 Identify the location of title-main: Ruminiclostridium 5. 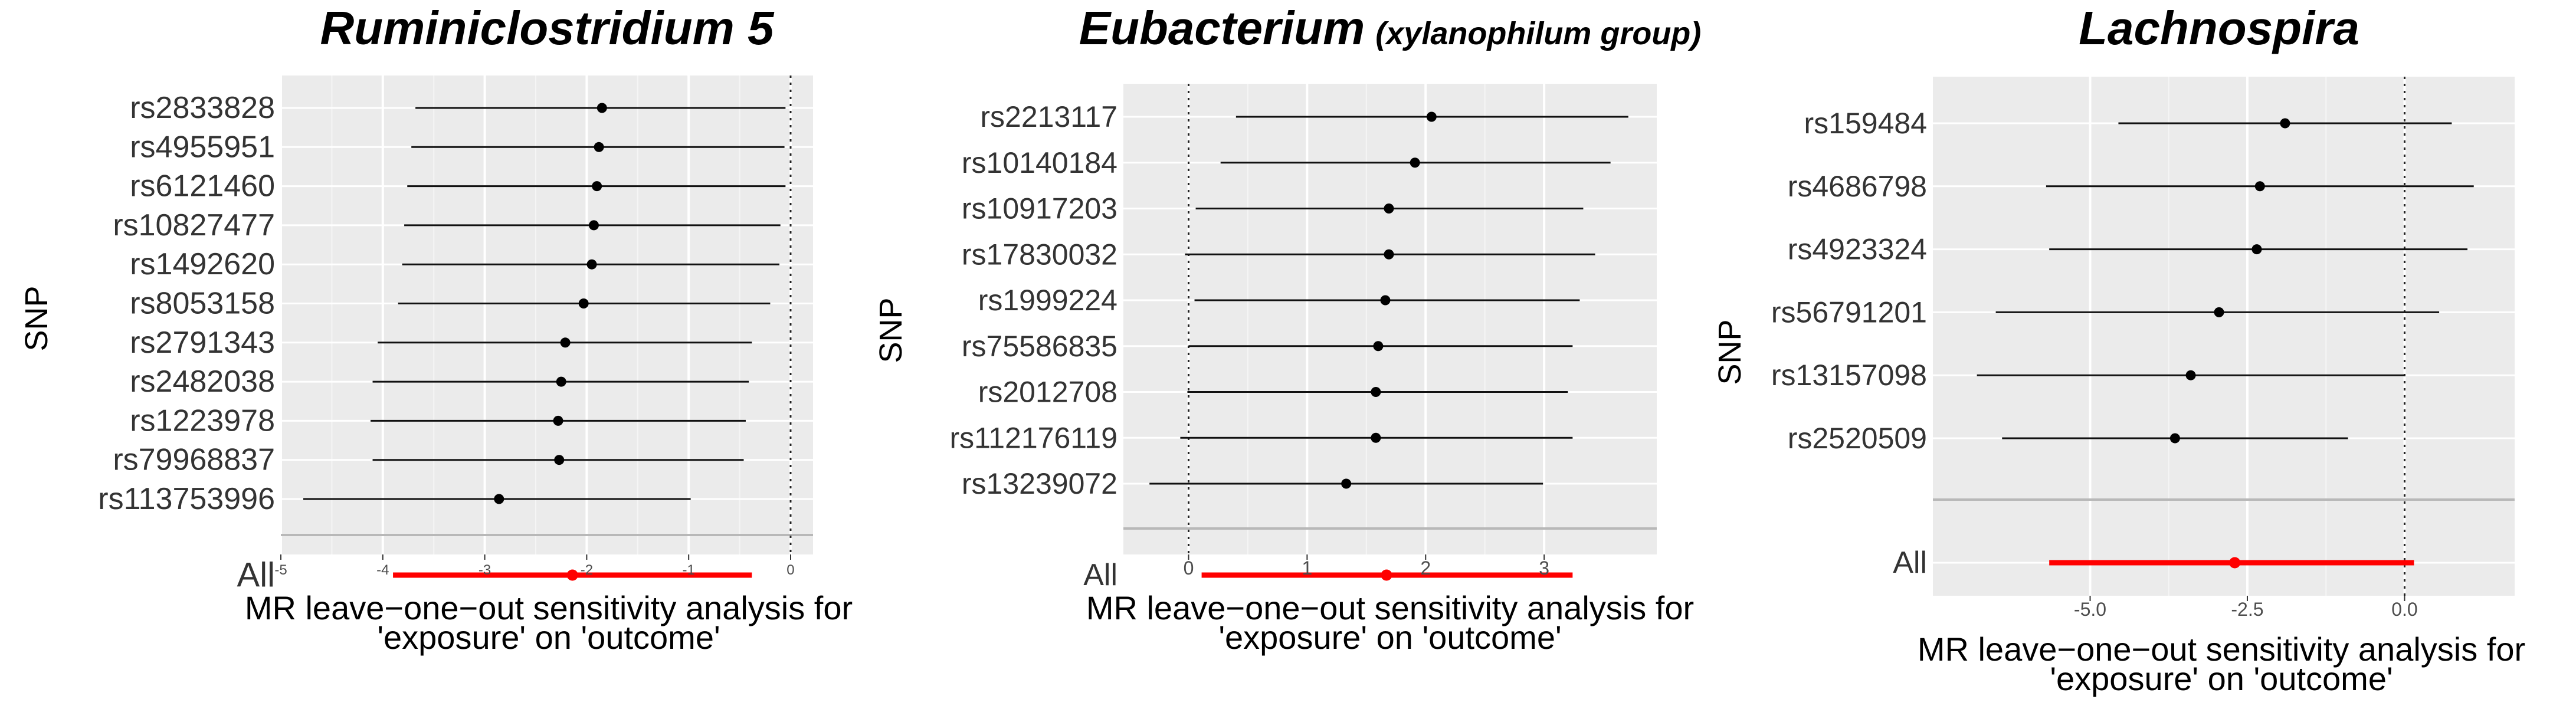
(547, 28).